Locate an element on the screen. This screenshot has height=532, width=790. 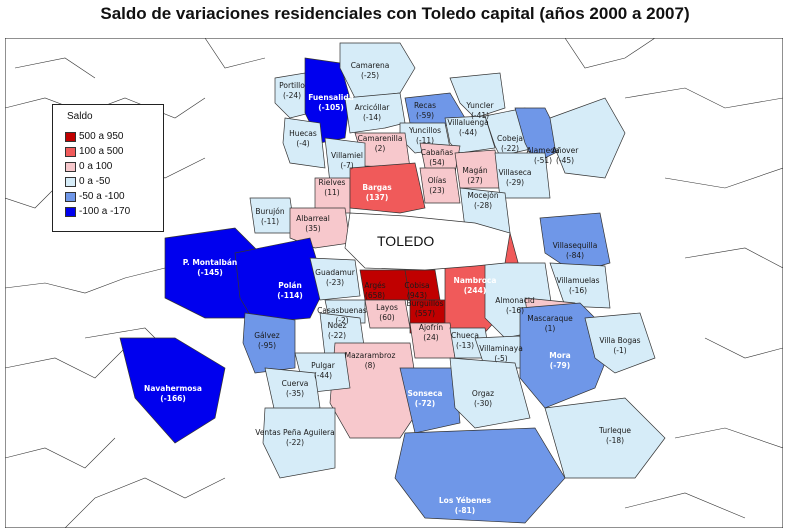
legend-item: 0 a -50 is located at coordinates (87, 182).